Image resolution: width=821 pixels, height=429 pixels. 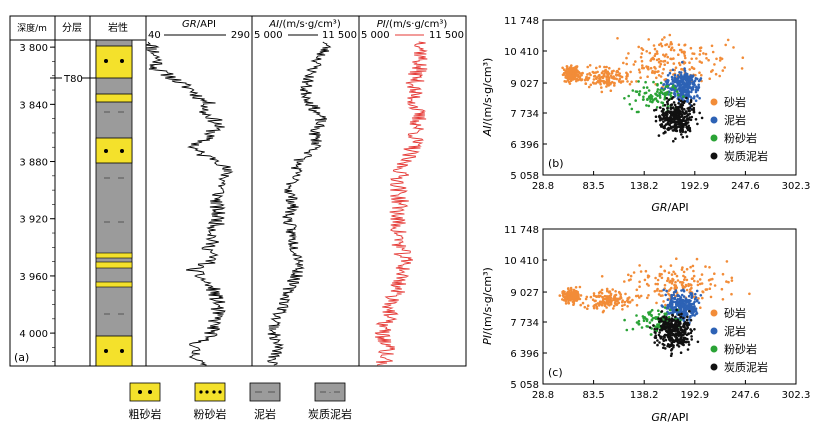 I want to click on scatter-b-legend-sand: 砂岩, so click(x=735, y=102).